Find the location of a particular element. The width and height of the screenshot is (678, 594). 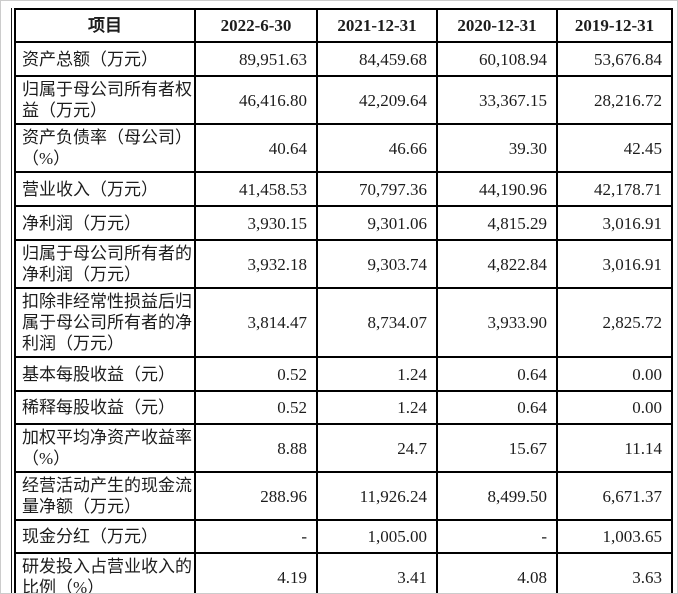

table-row-debt-ratio: 资产负债率（母公司）（%） 40.64 46.66 39.30 42.45 is located at coordinates (343, 148).